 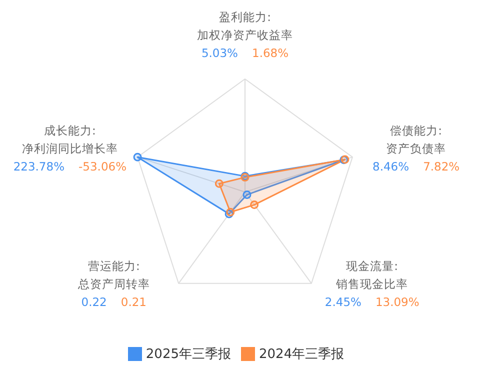 I want to click on text: 7.82%, so click(x=441, y=167).